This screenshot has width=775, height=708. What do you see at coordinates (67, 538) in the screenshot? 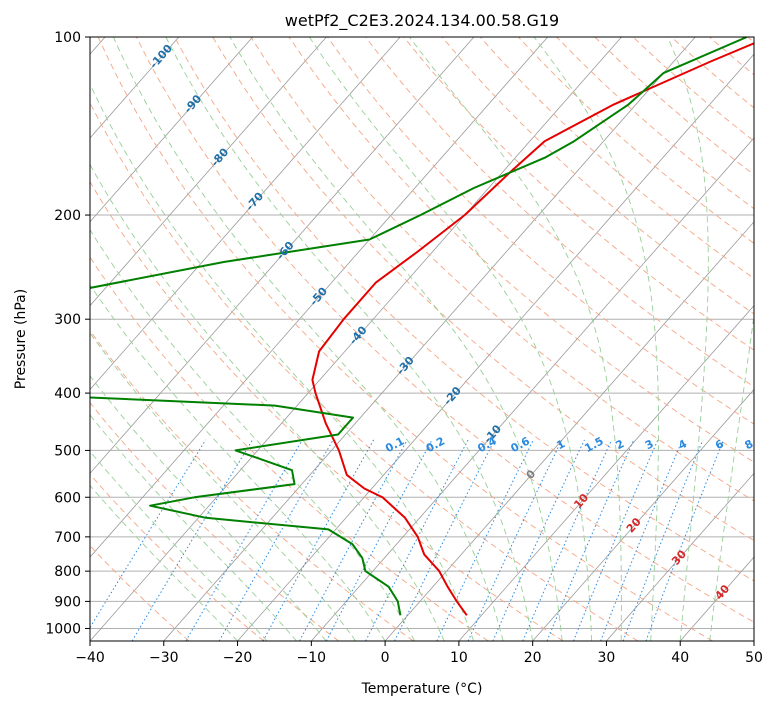
I see `y-tick-label: 700` at bounding box center [67, 538].